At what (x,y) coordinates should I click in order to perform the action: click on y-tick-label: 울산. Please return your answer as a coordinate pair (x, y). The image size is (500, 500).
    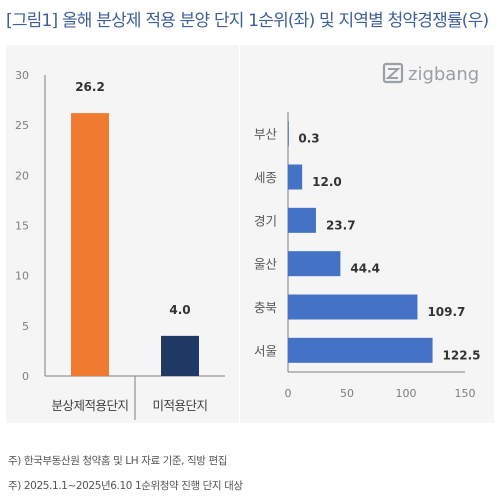
    Looking at the image, I should click on (266, 264).